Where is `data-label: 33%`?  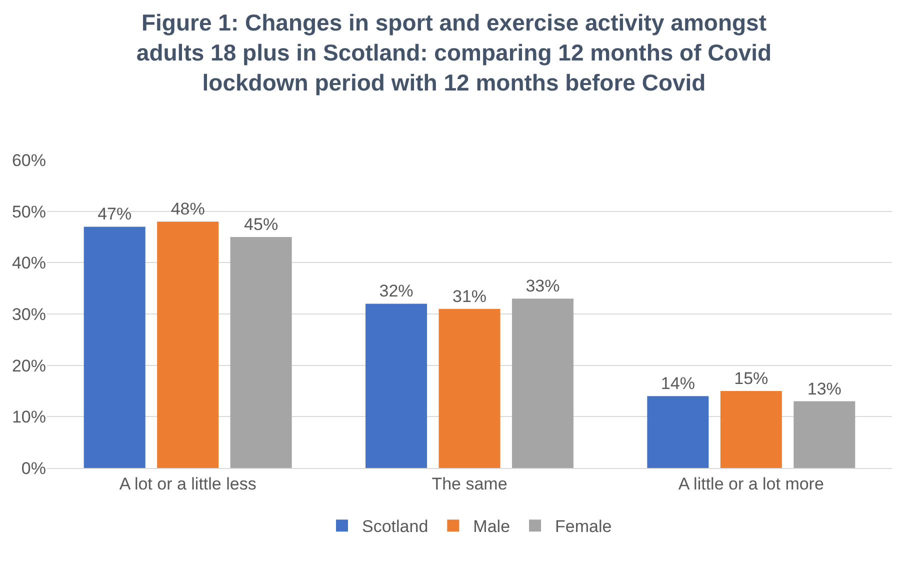 data-label: 33% is located at coordinates (543, 286).